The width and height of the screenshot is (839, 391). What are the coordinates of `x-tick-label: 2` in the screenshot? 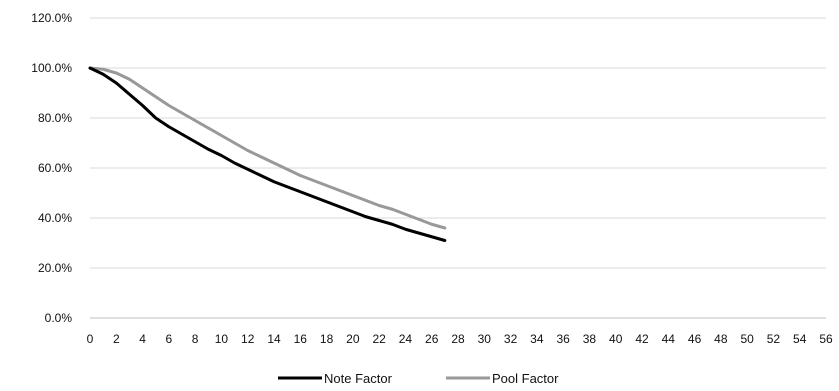 It's located at (116, 339).